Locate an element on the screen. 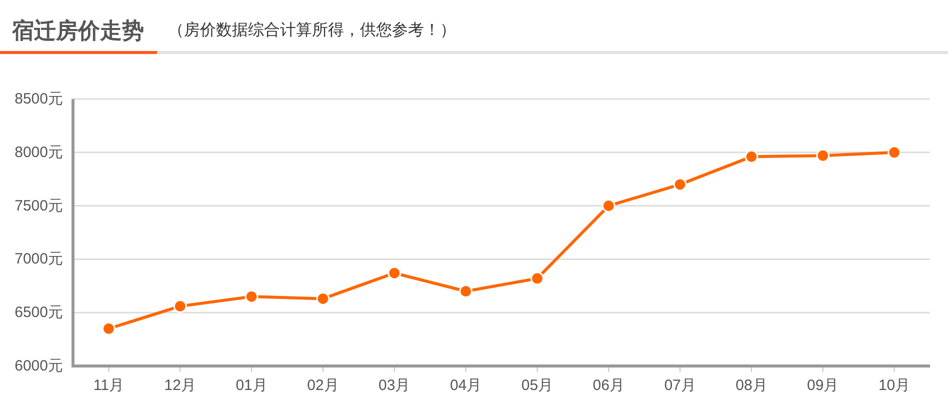 The width and height of the screenshot is (948, 409). y-tick-label: 7500元 is located at coordinates (38, 205).